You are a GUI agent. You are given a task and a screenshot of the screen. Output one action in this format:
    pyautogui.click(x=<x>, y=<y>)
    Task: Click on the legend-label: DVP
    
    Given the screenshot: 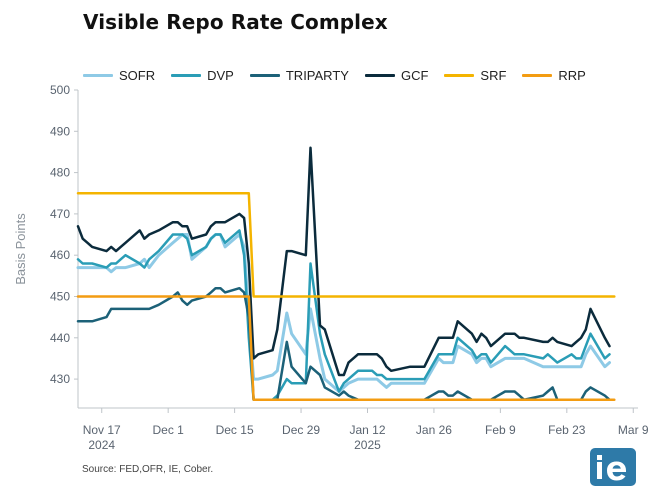 What is the action you would take?
    pyautogui.click(x=220, y=75)
    